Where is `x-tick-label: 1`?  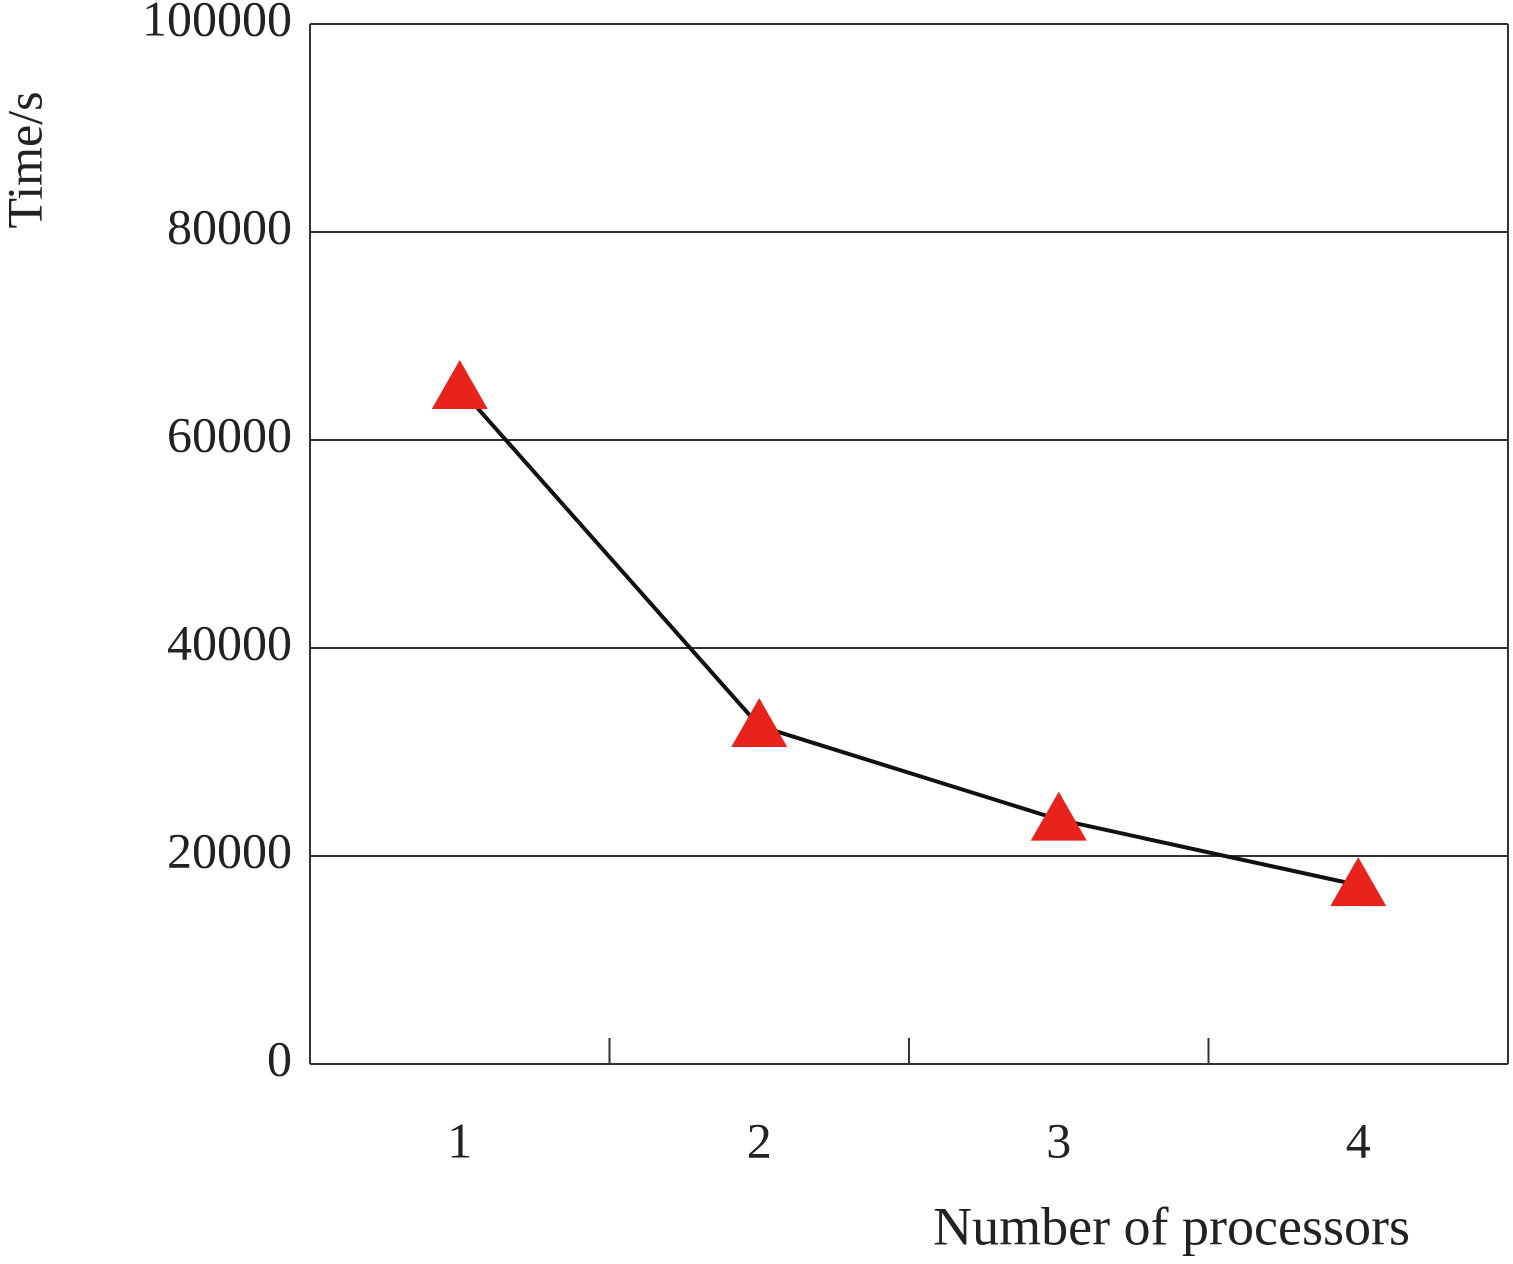
x-tick-label: 1 is located at coordinates (459, 1140).